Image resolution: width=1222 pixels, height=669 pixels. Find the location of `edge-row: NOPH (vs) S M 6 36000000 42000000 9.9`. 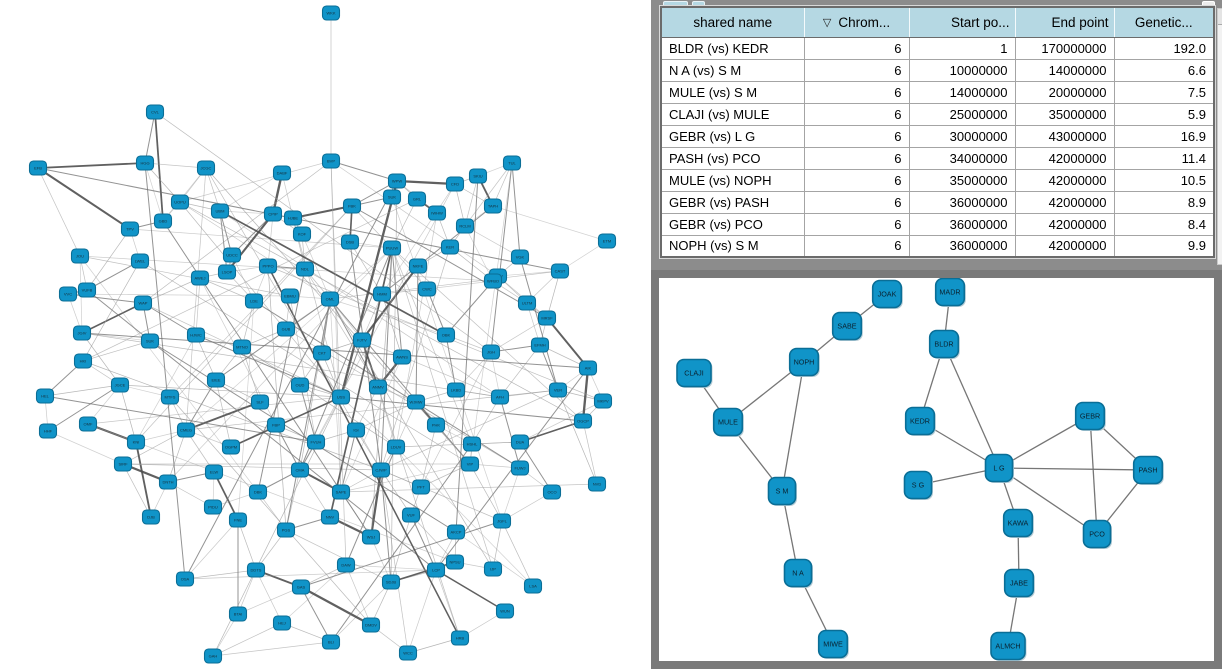

edge-row: NOPH (vs) S M 6 36000000 42000000 9.9 is located at coordinates (937, 246).